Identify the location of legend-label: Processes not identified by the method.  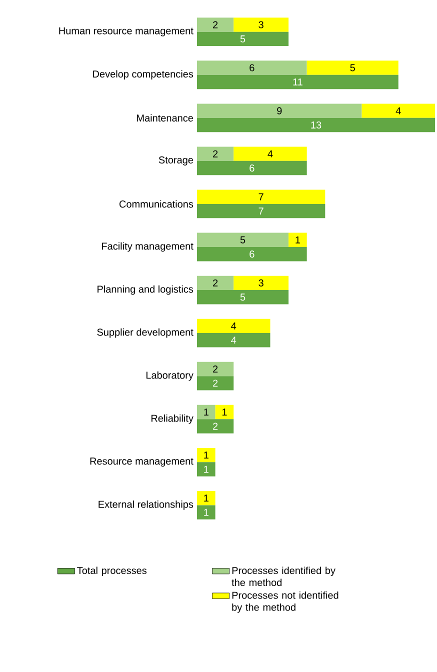
(285, 602).